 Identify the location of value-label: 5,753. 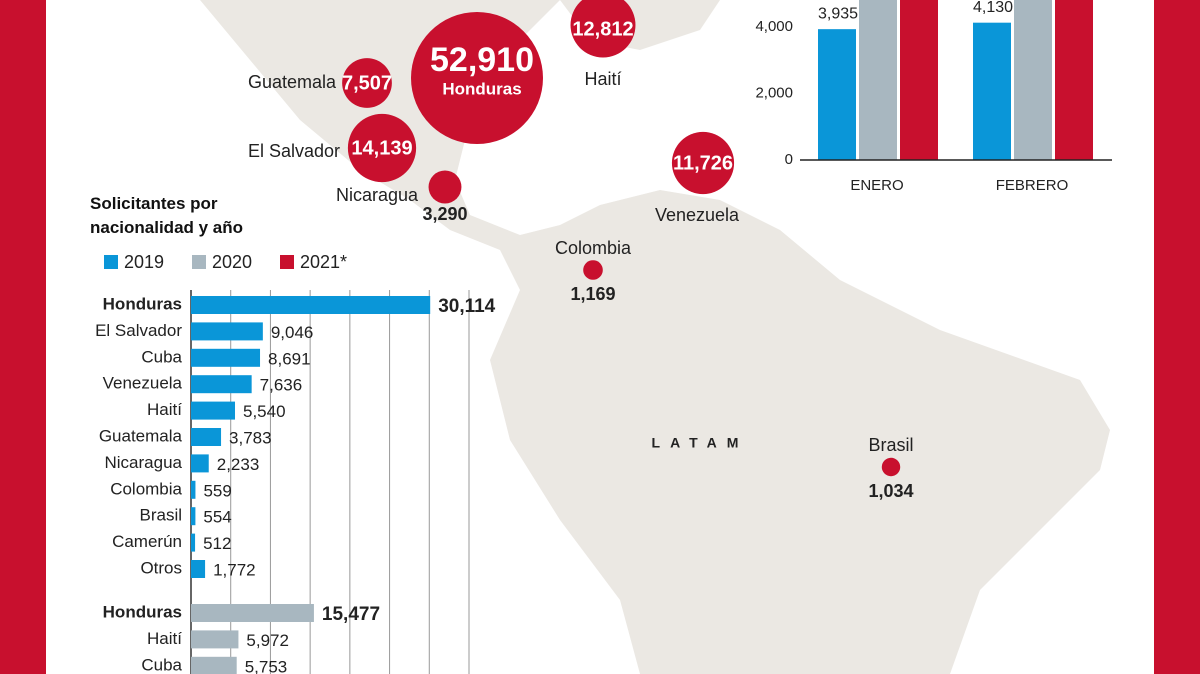
(266, 665).